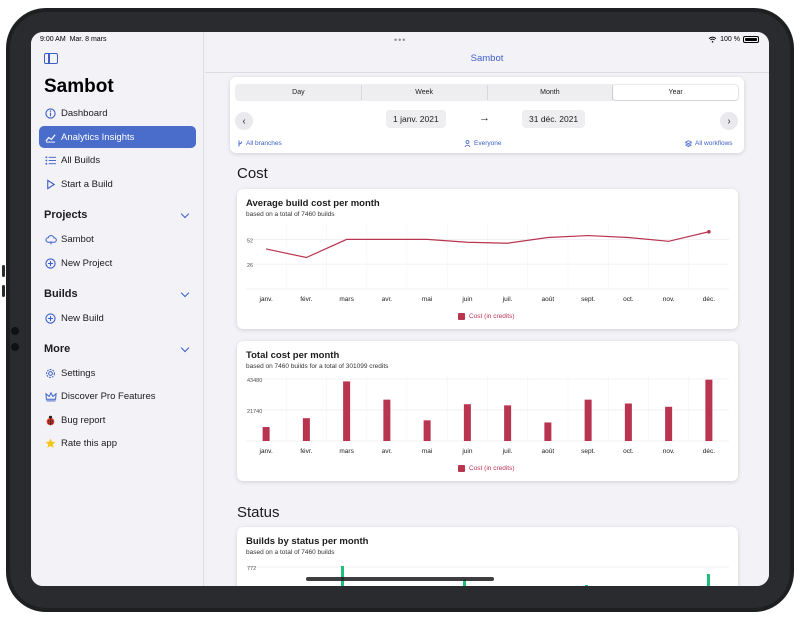  What do you see at coordinates (117, 184) in the screenshot?
I see `sidebar-item-start-build: Start a Build` at bounding box center [117, 184].